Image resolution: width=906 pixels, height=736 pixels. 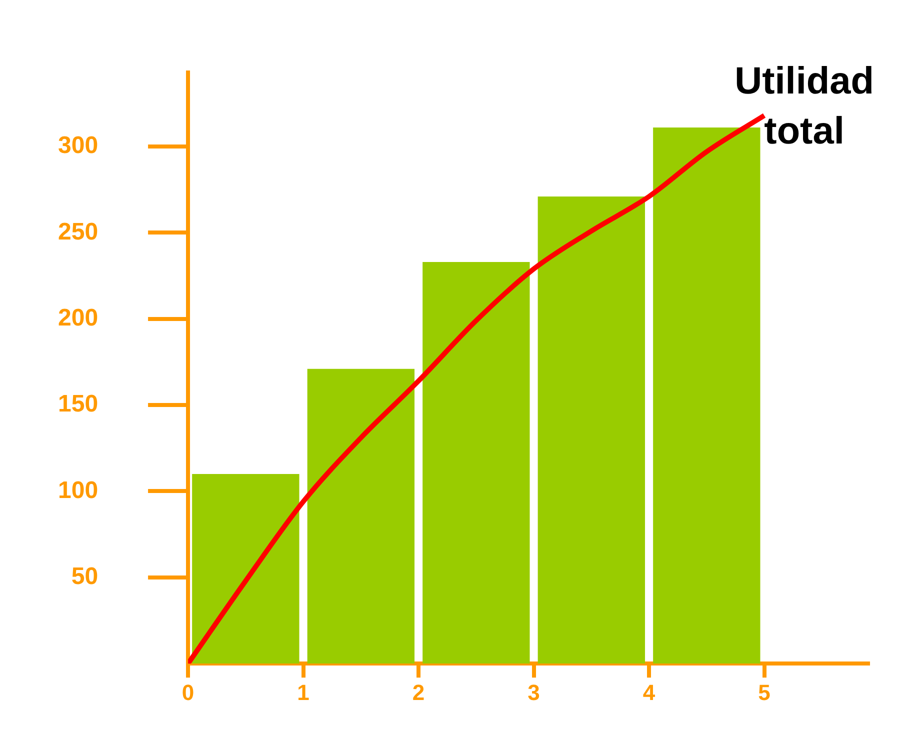 I want to click on x-tick-label: 5, so click(x=764, y=692).